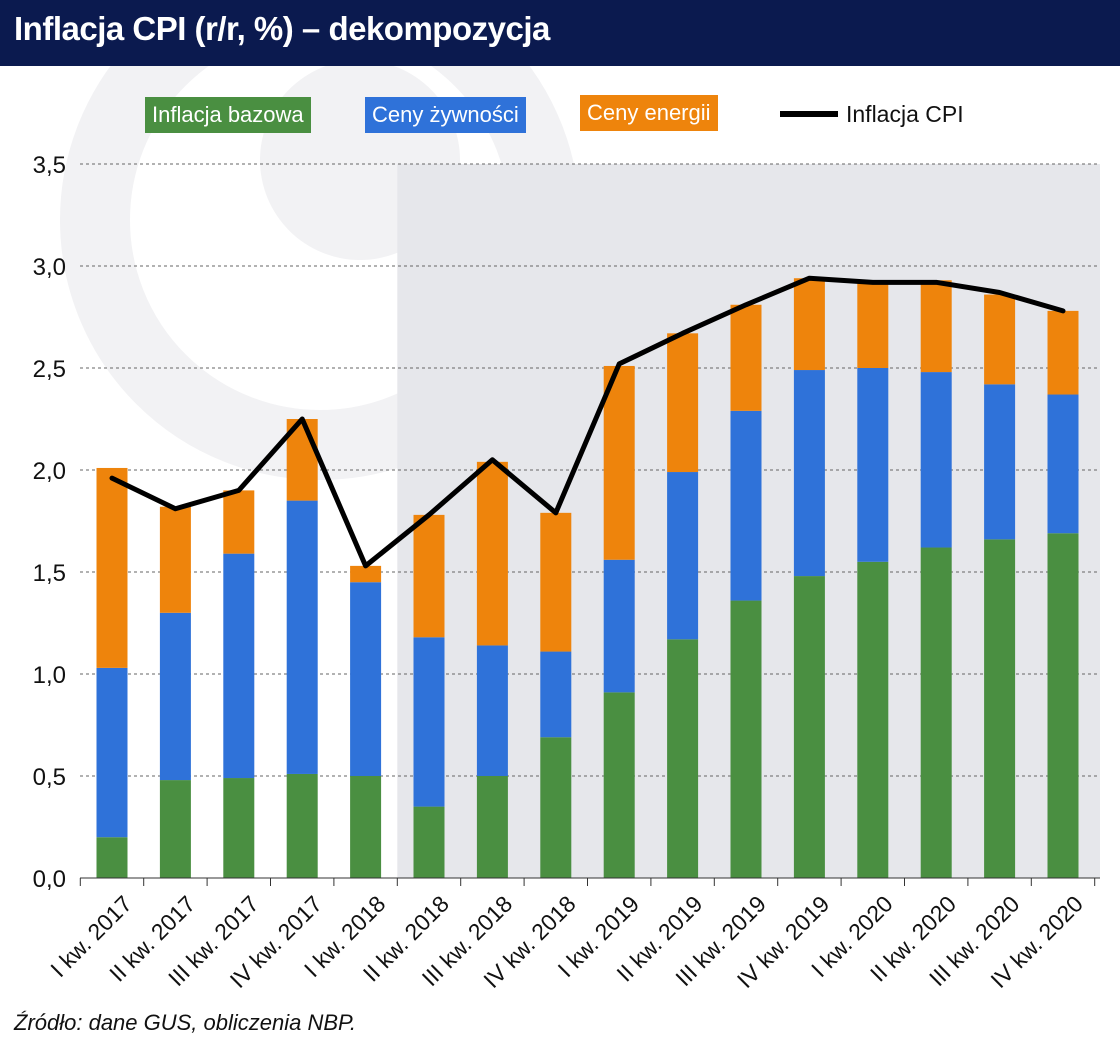 The width and height of the screenshot is (1120, 1052). Describe the element at coordinates (49, 471) in the screenshot. I see `y-tick-label: 2,0` at that location.